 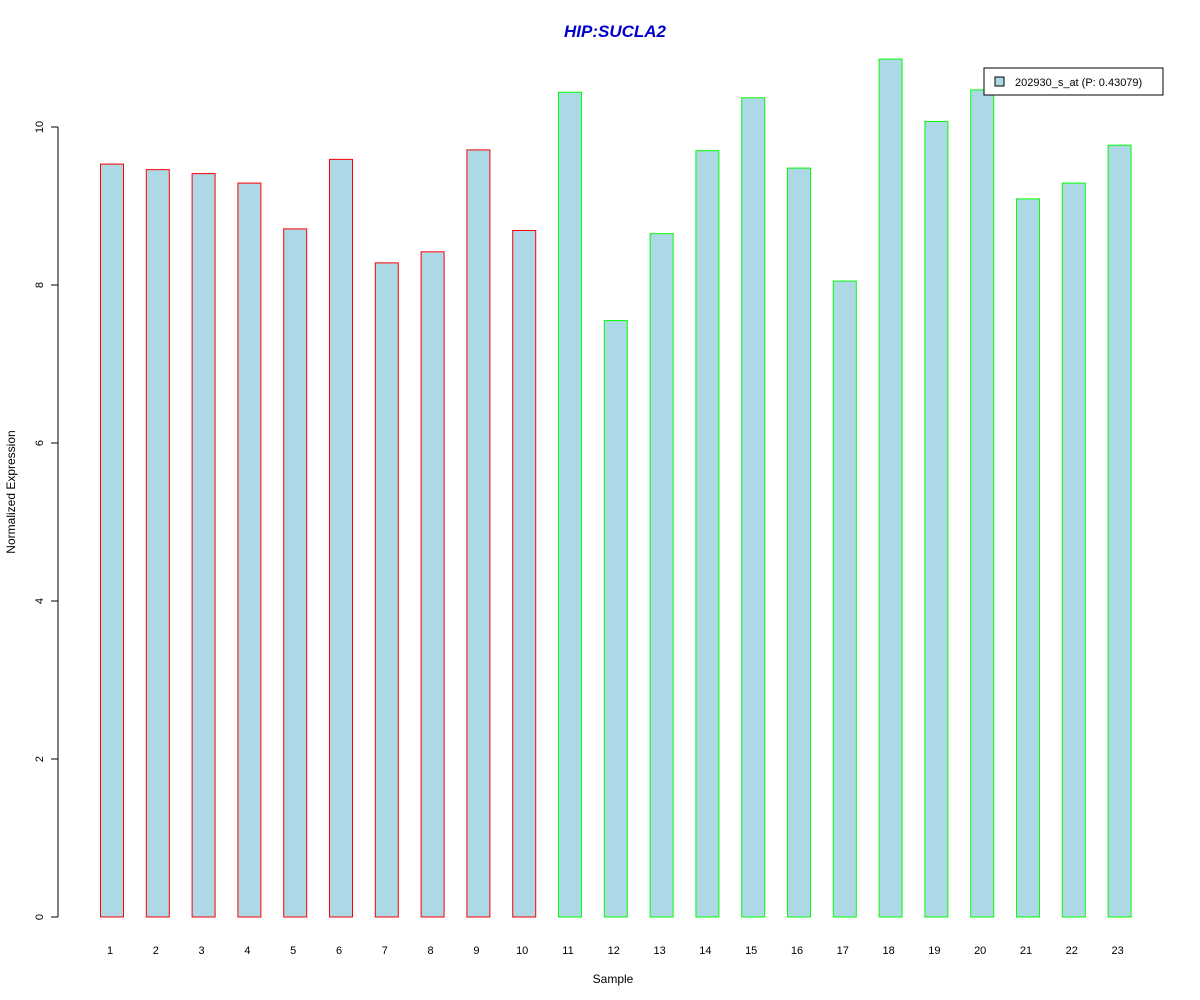 I want to click on x-tick-label: 19, so click(x=934, y=951).